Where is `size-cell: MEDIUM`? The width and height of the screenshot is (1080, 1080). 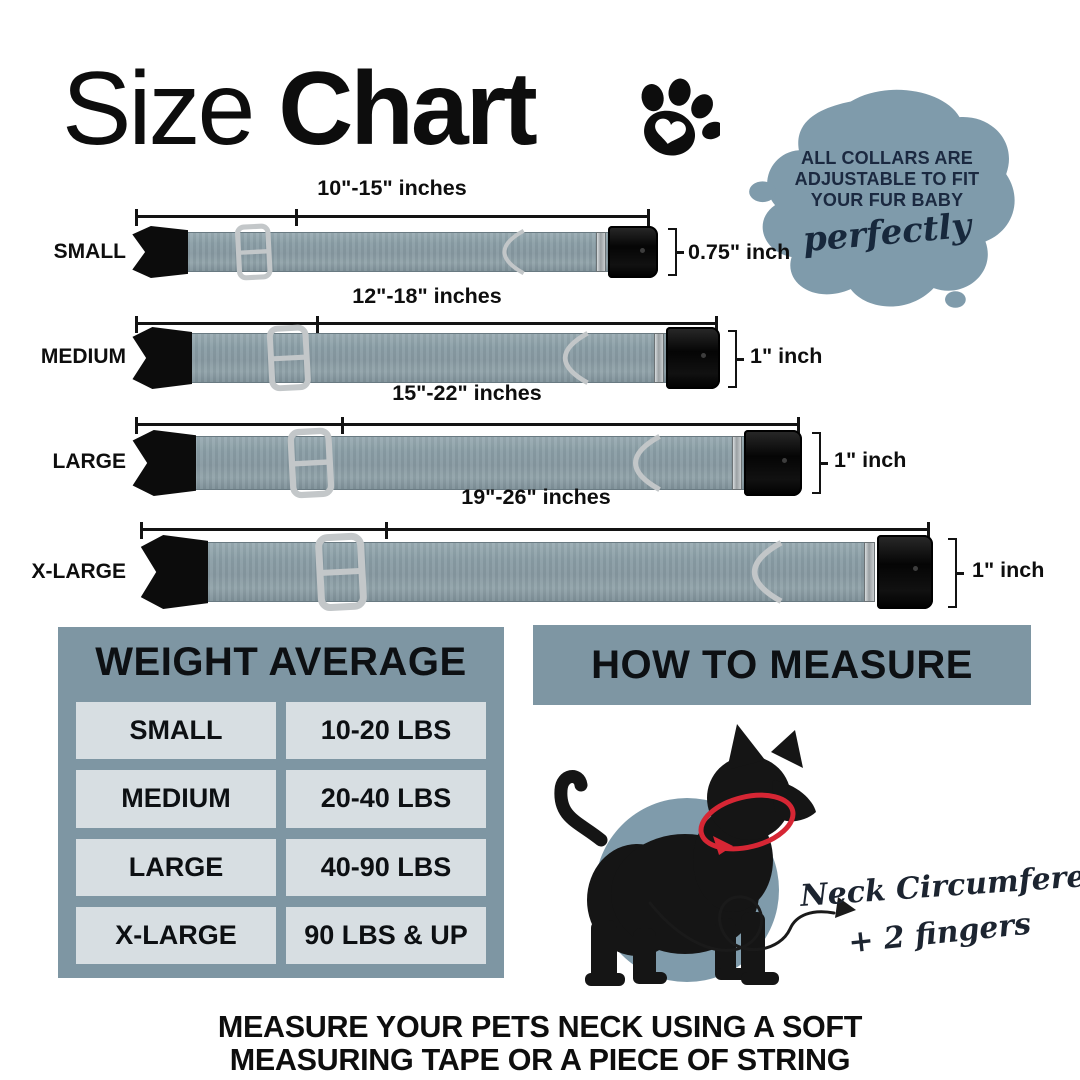
size-cell: MEDIUM is located at coordinates (176, 799).